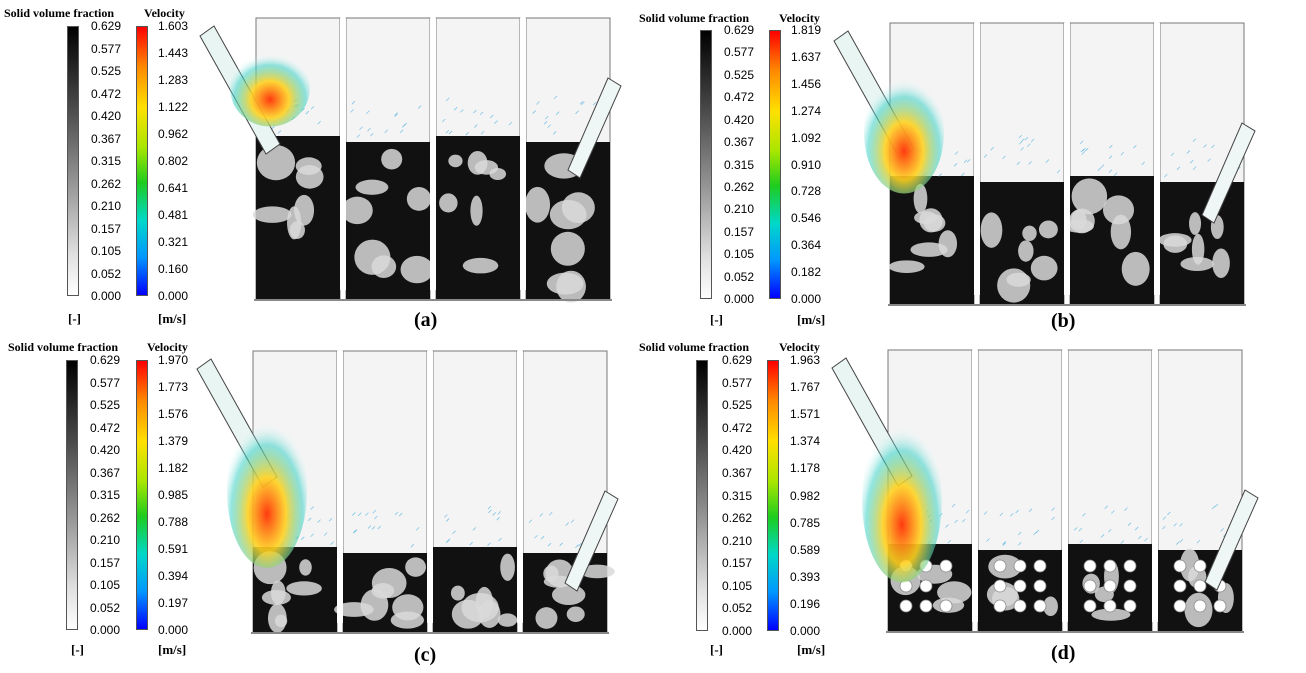 The height and width of the screenshot is (673, 1306). Describe the element at coordinates (805, 522) in the screenshot. I see `tick-label: 0.785` at that location.